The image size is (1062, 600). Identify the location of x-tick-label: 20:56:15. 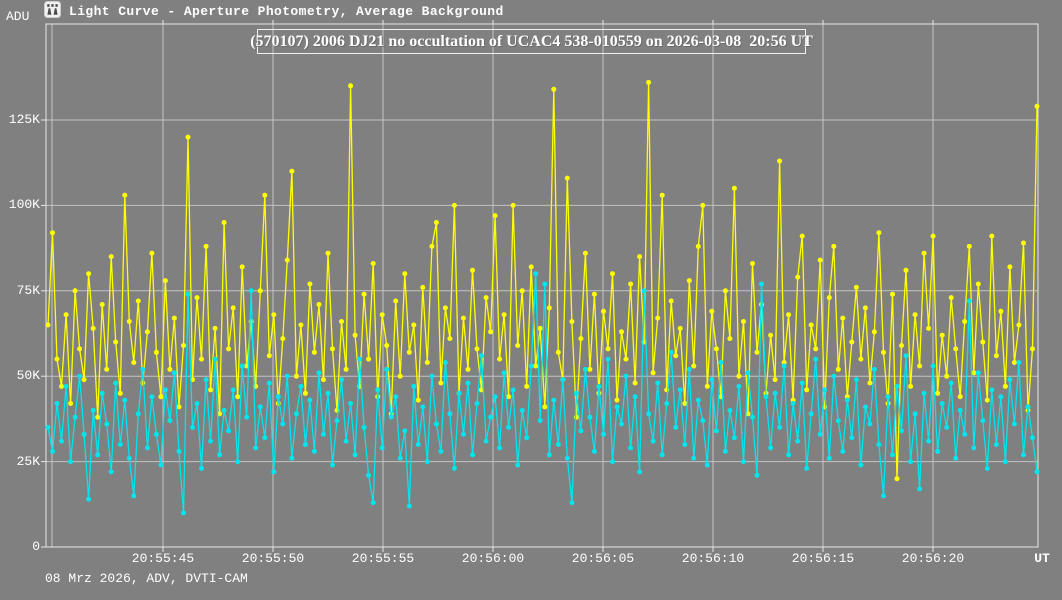
(823, 558).